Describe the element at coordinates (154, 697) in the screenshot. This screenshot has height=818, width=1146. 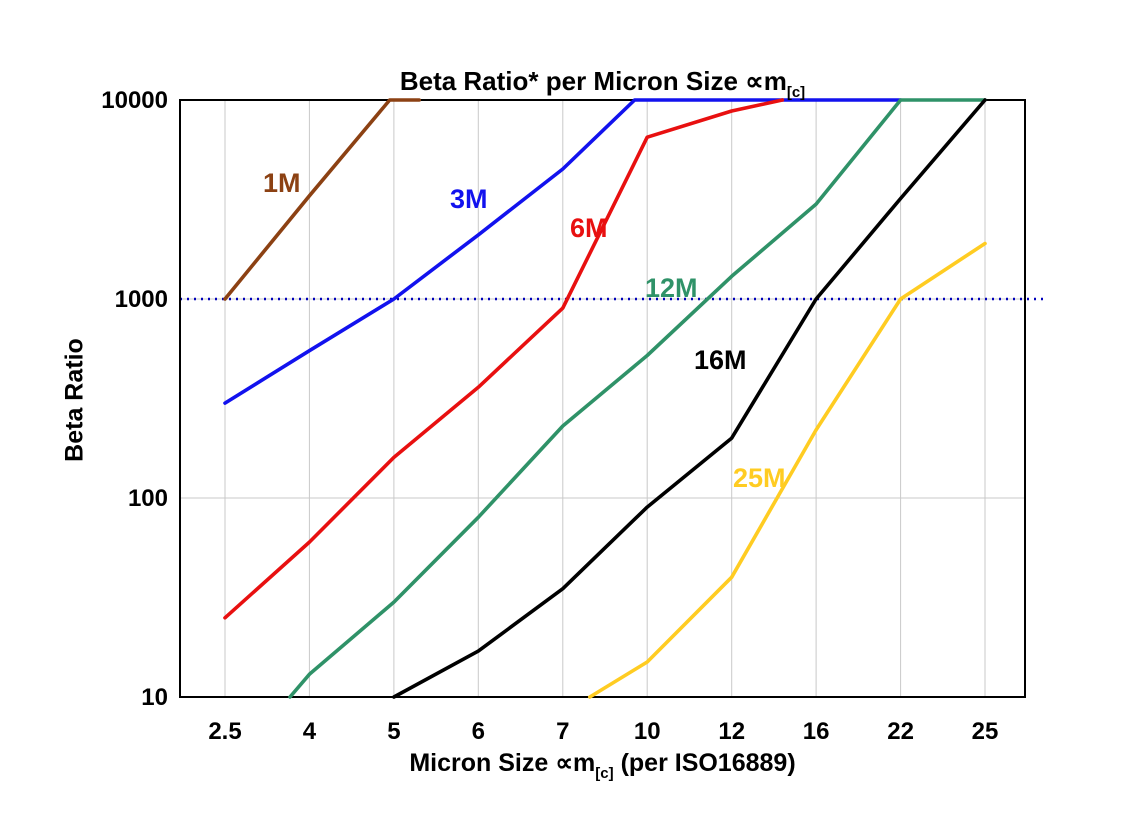
I see `y-tick-label: 10` at that location.